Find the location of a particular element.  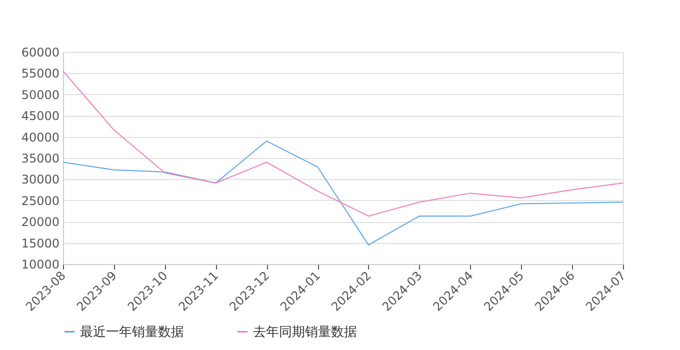

y-tick-label: 45000 is located at coordinates (40, 116).